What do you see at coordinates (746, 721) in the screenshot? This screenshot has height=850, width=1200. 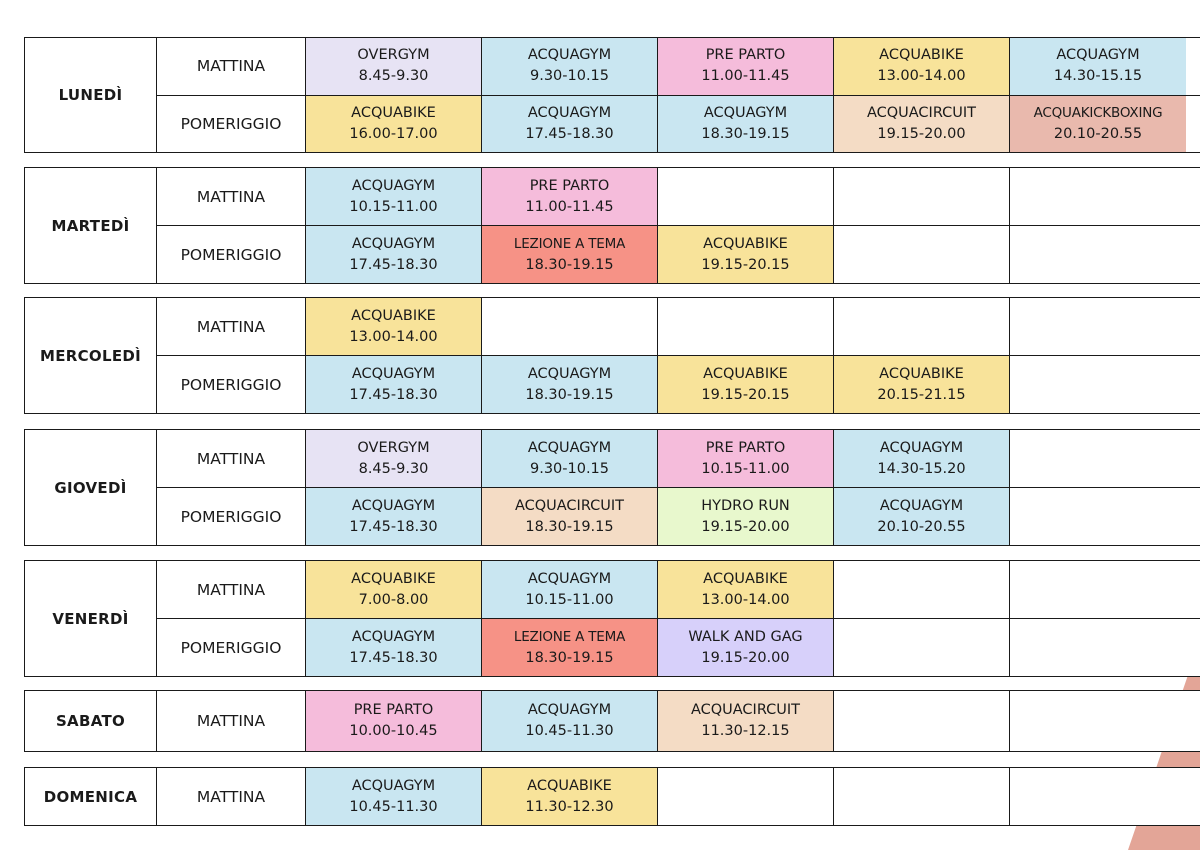 I see `class-slot: ACQUACIRCUIT 11.30-12.15` at bounding box center [746, 721].